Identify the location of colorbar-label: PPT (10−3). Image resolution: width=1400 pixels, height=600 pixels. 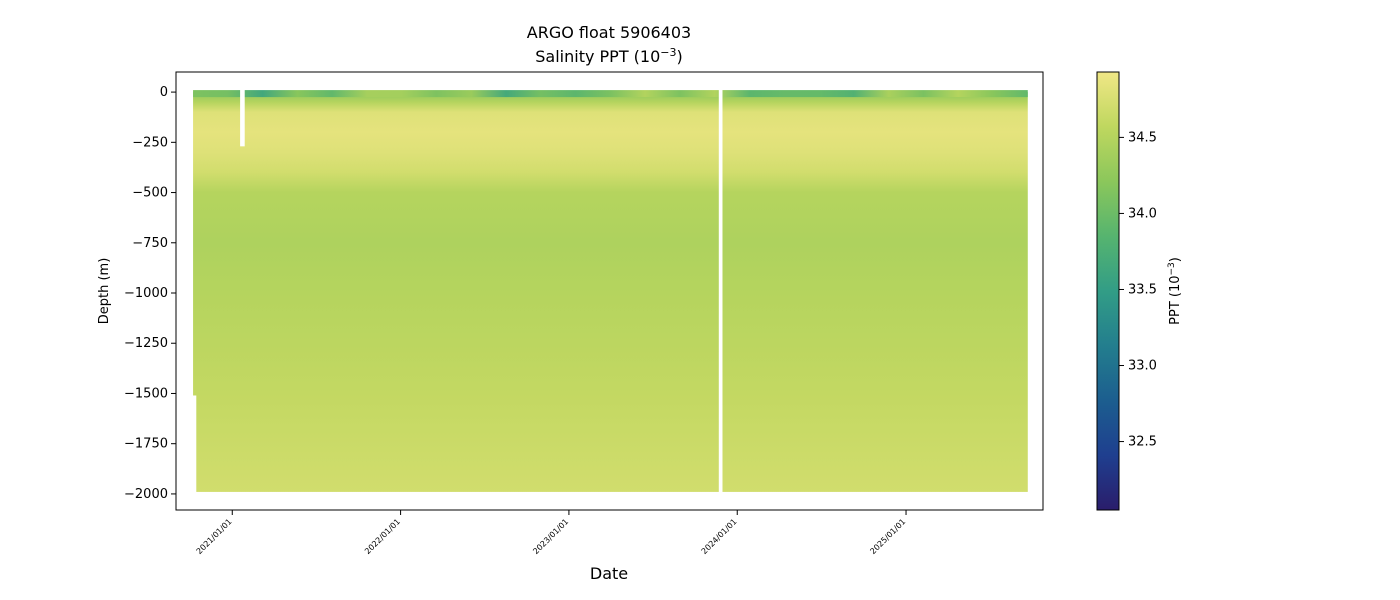
(1175, 291).